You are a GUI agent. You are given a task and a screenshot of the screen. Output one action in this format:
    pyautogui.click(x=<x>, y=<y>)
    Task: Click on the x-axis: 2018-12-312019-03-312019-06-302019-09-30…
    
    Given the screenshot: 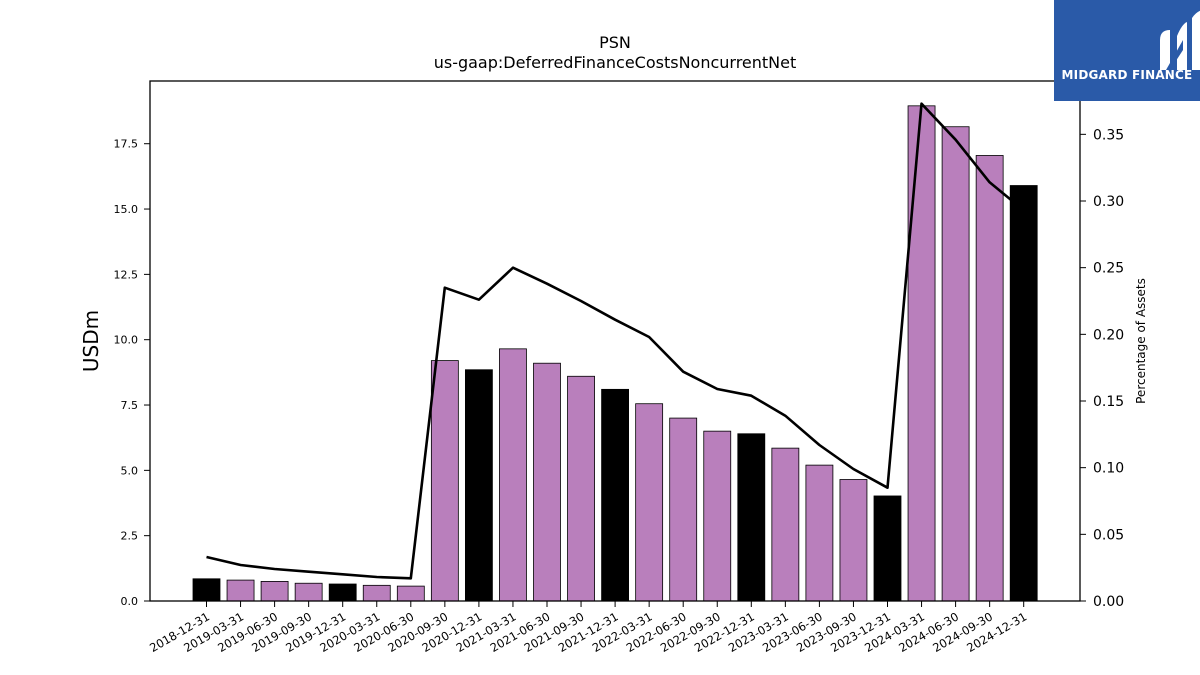 What is the action you would take?
    pyautogui.click(x=588, y=628)
    